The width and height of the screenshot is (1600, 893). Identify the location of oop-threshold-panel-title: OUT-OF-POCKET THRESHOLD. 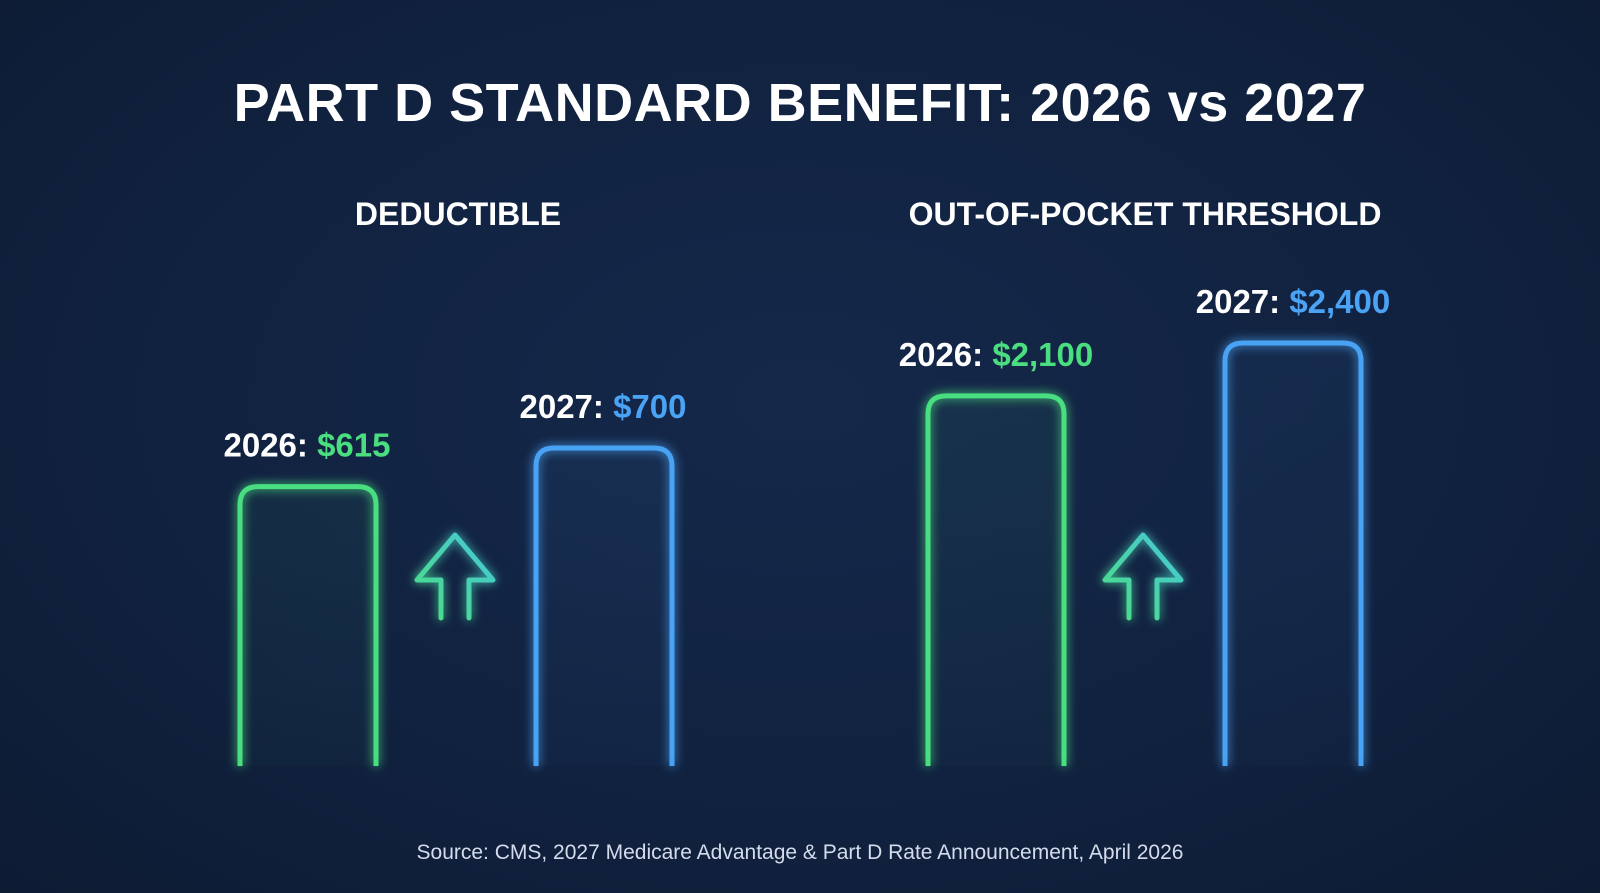
(1145, 214).